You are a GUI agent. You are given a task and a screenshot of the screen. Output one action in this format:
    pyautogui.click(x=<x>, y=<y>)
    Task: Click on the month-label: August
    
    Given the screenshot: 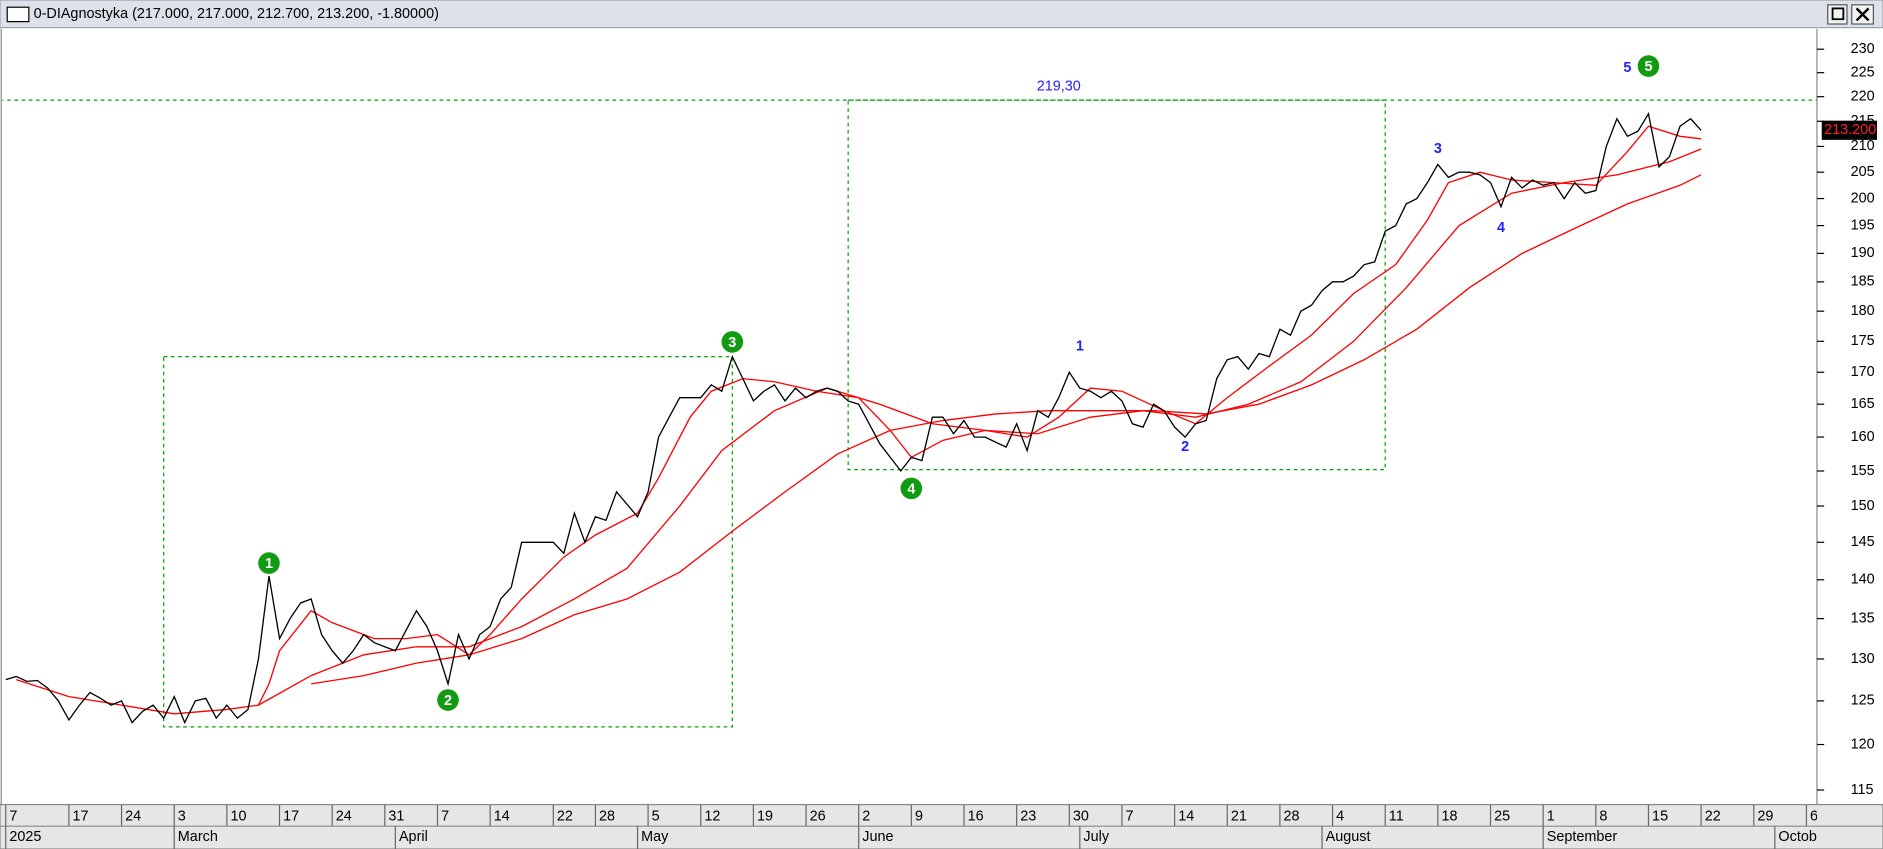 What is the action you would take?
    pyautogui.click(x=1348, y=837)
    